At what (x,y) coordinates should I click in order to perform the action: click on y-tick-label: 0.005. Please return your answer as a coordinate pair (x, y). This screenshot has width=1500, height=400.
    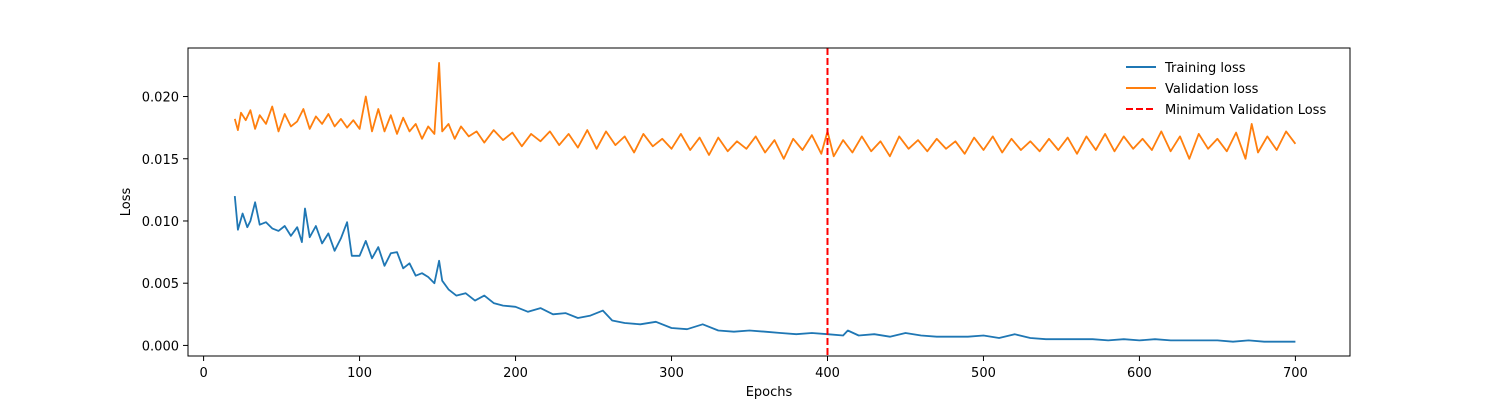
    Looking at the image, I should click on (160, 284).